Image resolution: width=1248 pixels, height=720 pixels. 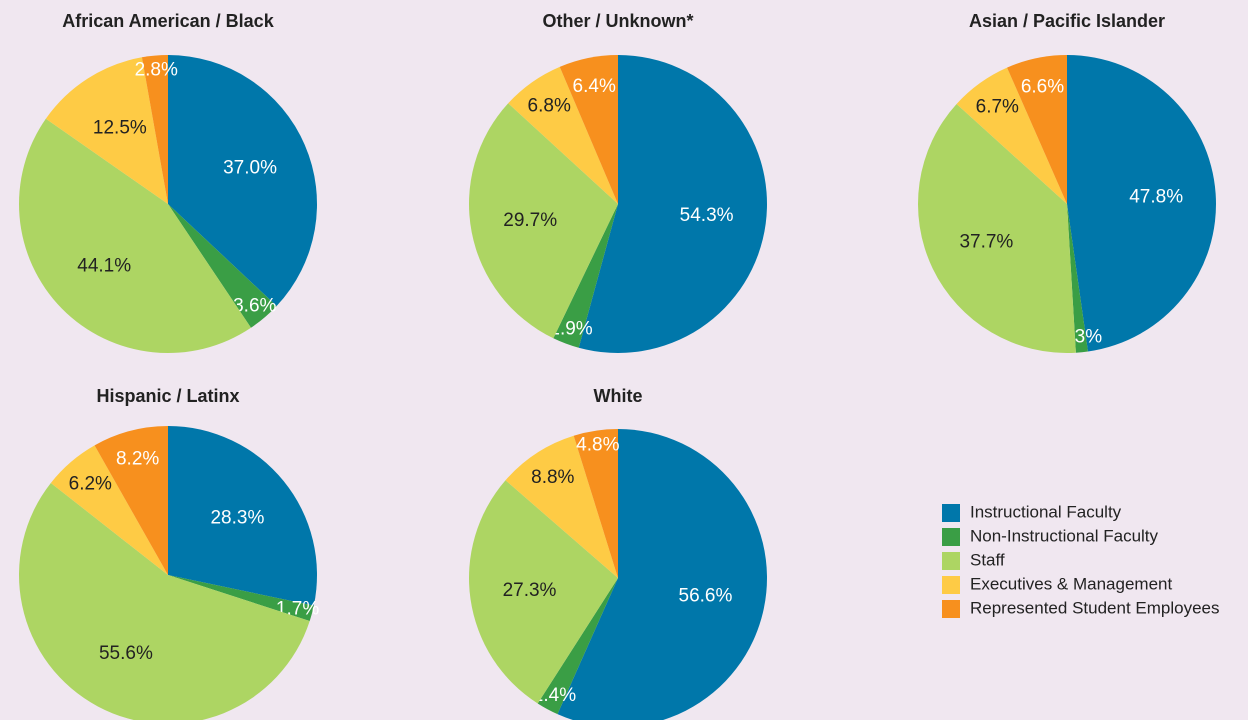 What do you see at coordinates (1156, 197) in the screenshot?
I see `data-label: 47.8%` at bounding box center [1156, 197].